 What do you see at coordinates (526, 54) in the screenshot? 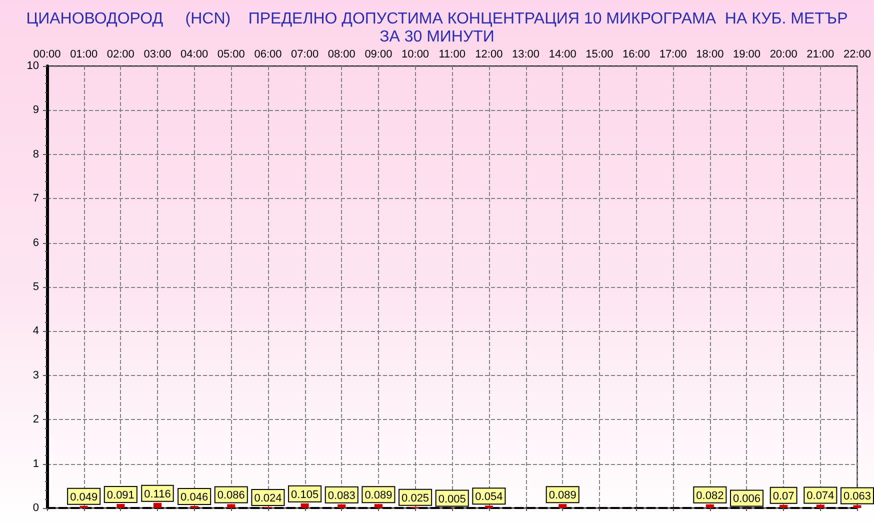
I see `x-tick-label: 13:00` at bounding box center [526, 54].